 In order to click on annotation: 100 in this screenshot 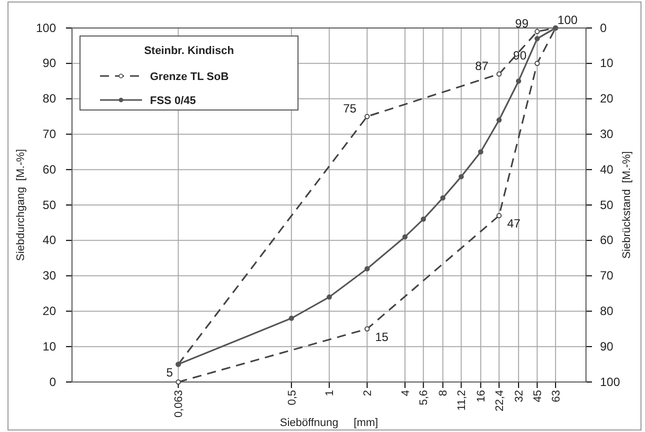, I will do `click(568, 20)`.